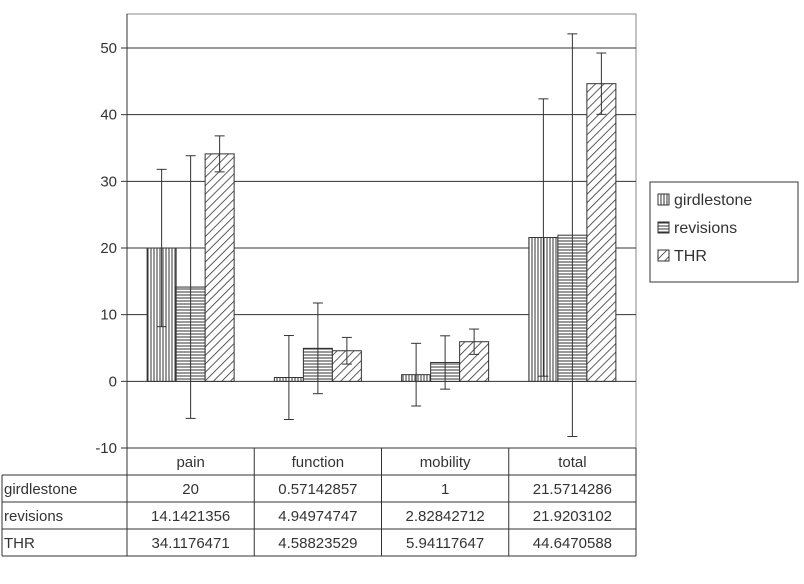 Image resolution: width=804 pixels, height=584 pixels. What do you see at coordinates (445, 462) in the screenshot?
I see `x-tick-label: mobility` at bounding box center [445, 462].